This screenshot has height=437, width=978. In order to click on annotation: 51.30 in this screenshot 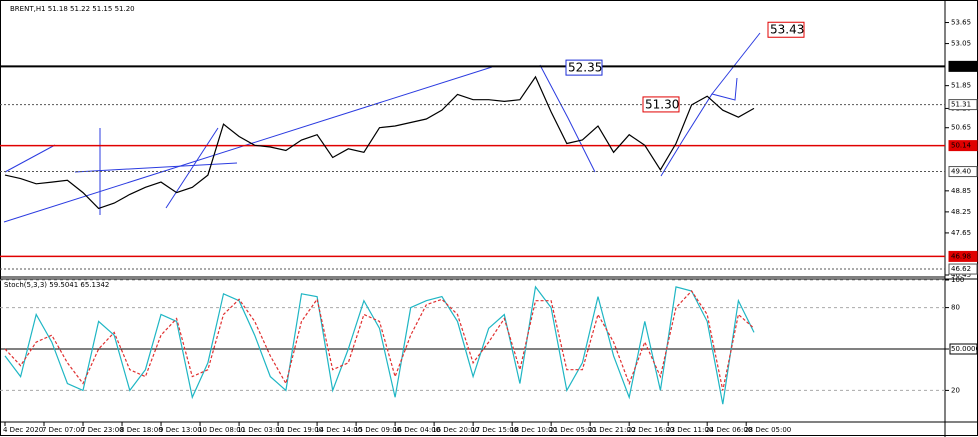, I will do `click(662, 104)`.